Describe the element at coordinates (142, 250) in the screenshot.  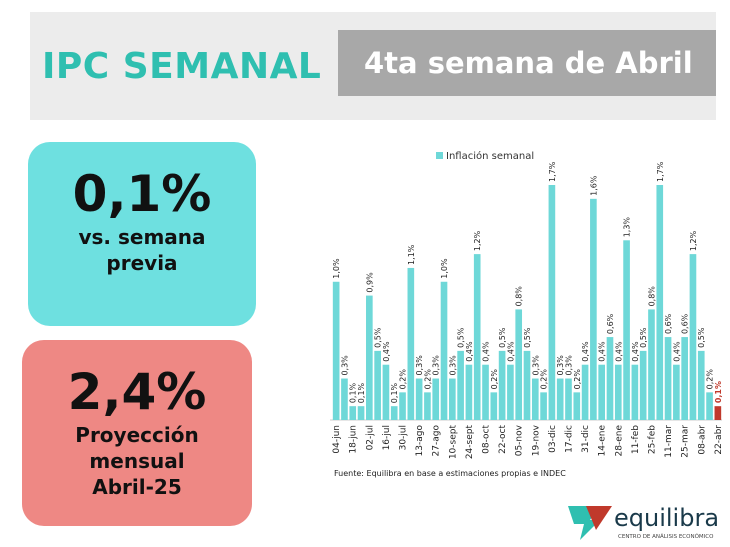
I see `card-label: vs. semana previa` at that location.